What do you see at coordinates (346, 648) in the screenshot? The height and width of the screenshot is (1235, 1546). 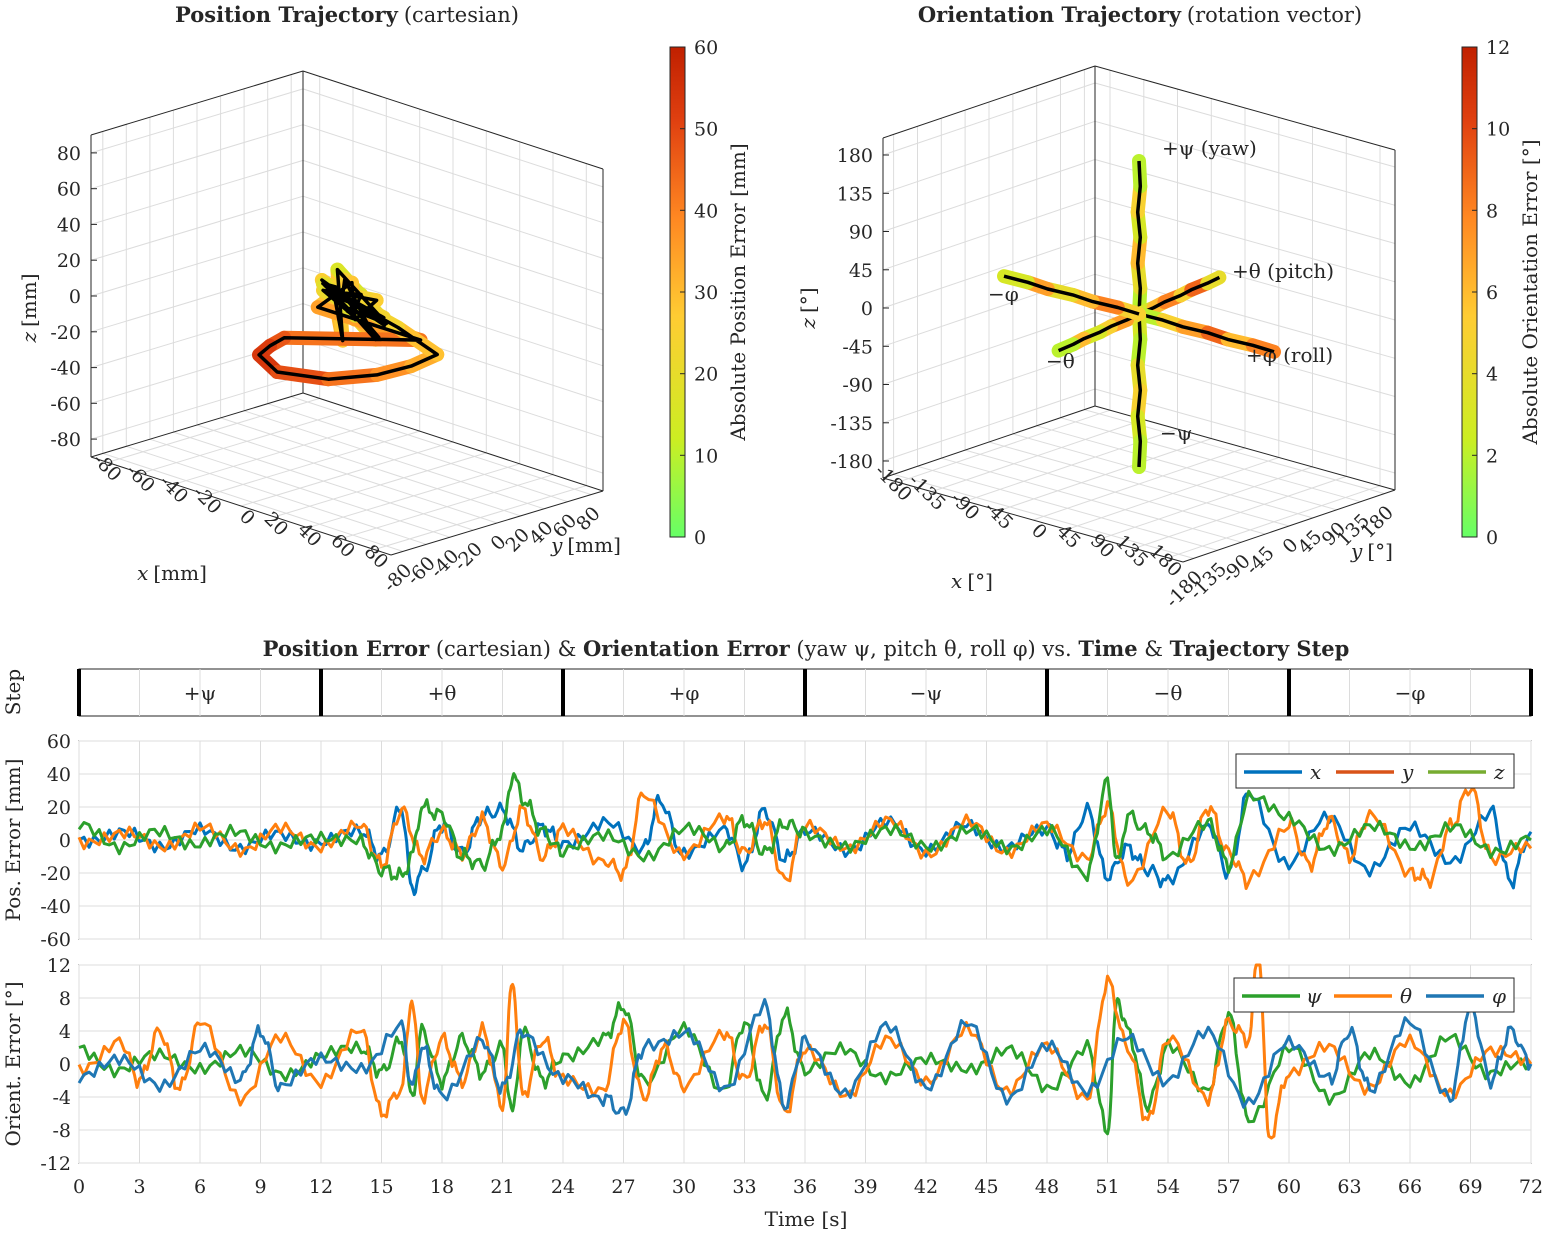 I see `time-series-title-part: Position Error` at bounding box center [346, 648].